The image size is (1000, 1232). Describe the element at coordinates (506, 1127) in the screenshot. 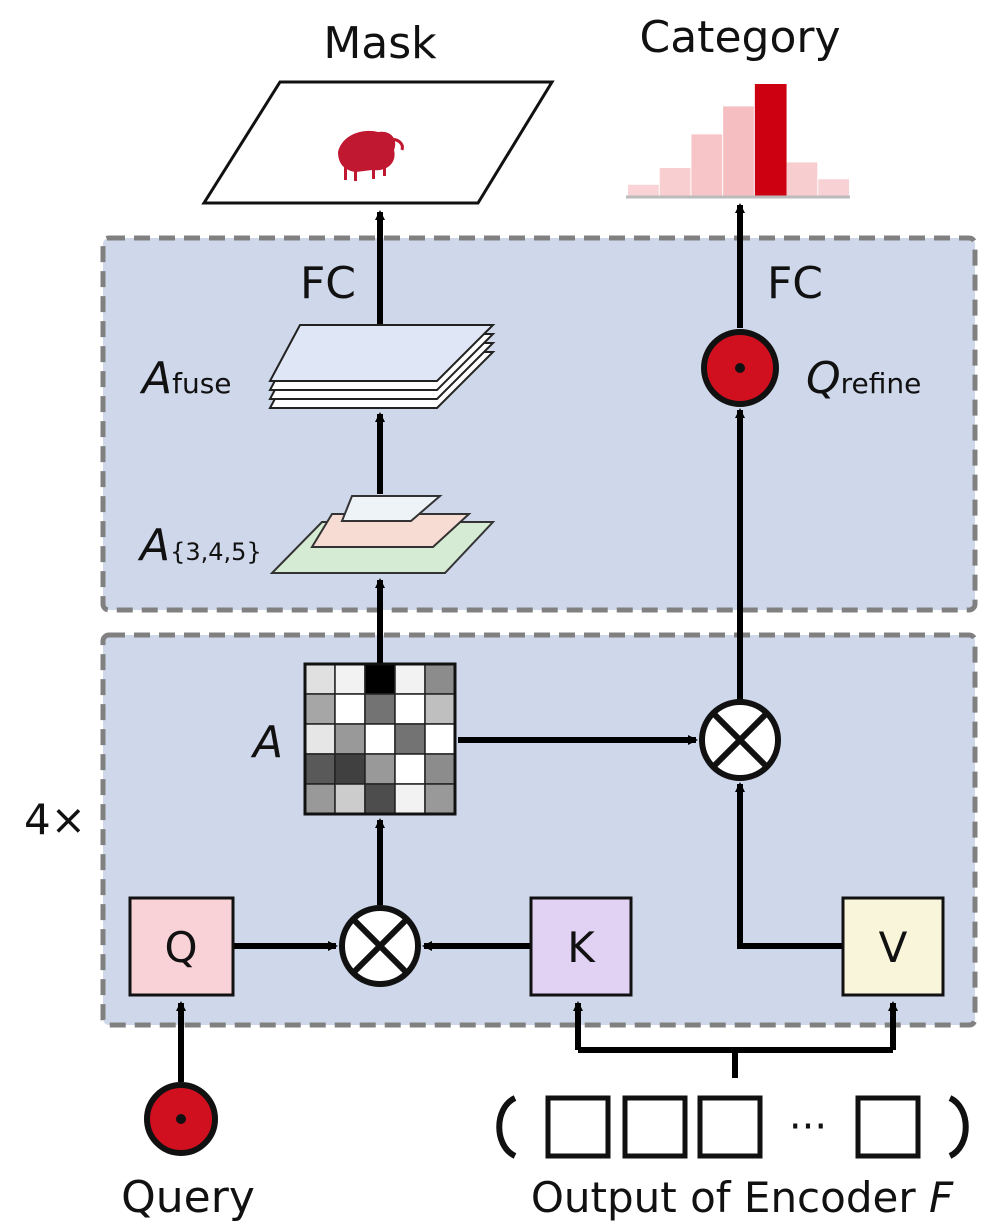

I see `left-paren-icon` at that location.